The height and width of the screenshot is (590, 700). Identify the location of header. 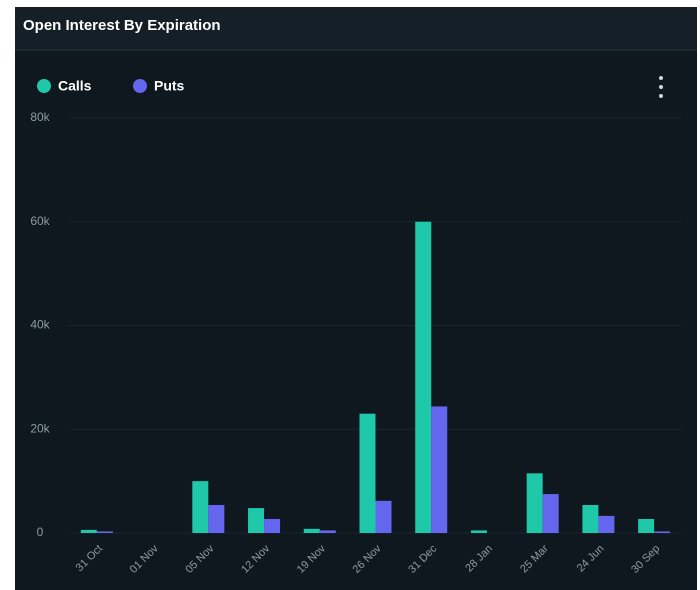
(356, 28).